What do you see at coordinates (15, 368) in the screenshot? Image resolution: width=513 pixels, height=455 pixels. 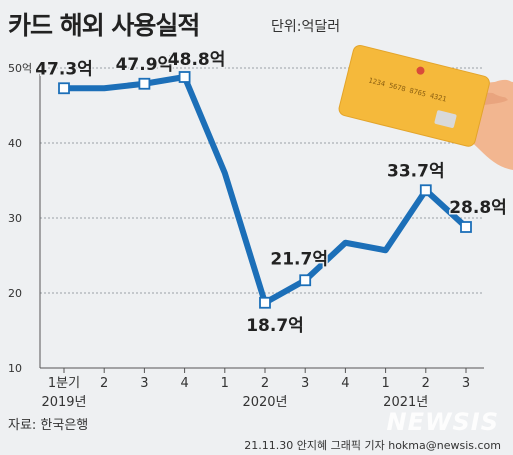 I see `y-tick-label: 10` at bounding box center [15, 368].